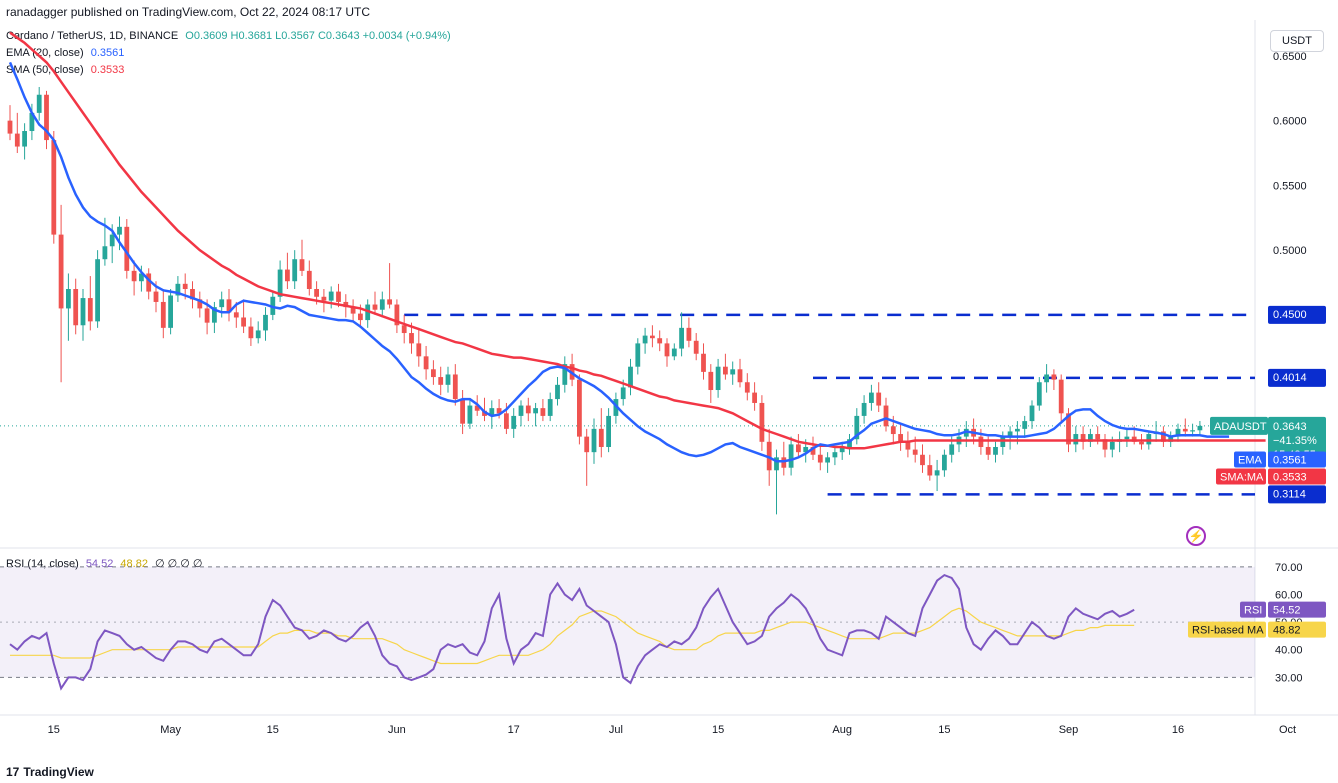  I want to click on price-tag-bg, so click(1297, 439).